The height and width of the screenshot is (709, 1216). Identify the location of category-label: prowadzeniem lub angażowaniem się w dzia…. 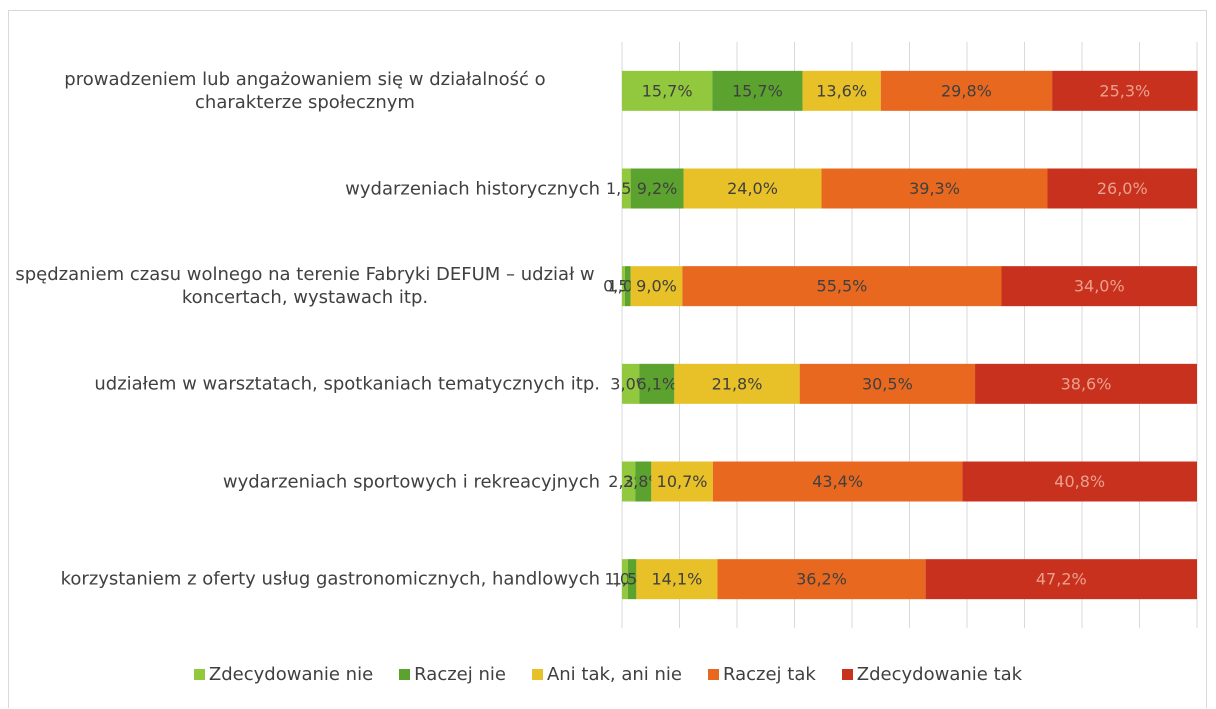
(305, 91).